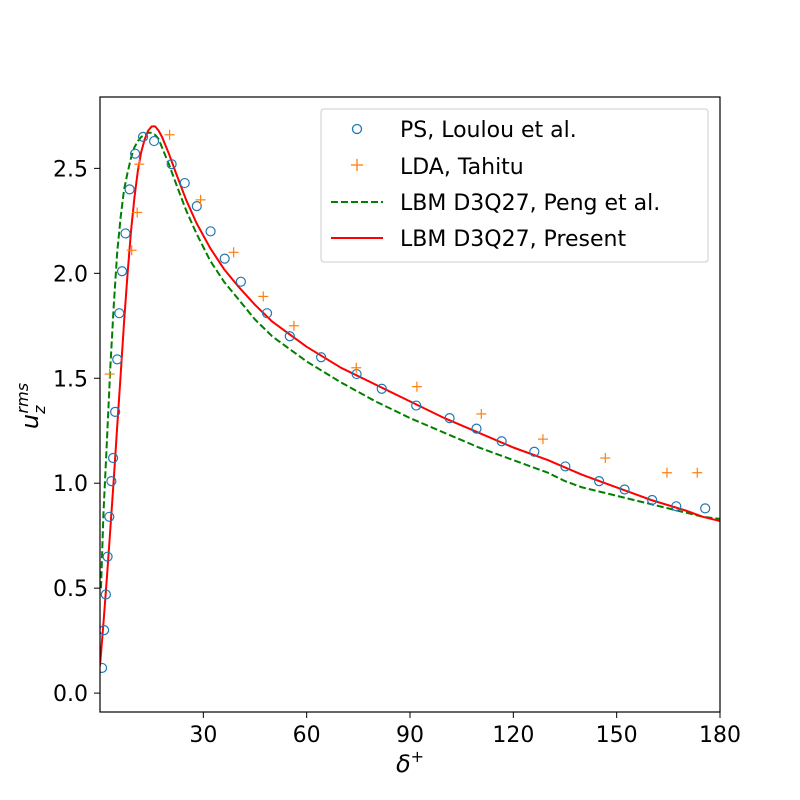 This screenshot has height=800, width=800. What do you see at coordinates (70, 484) in the screenshot?
I see `y-tick-label: 1.0` at bounding box center [70, 484].